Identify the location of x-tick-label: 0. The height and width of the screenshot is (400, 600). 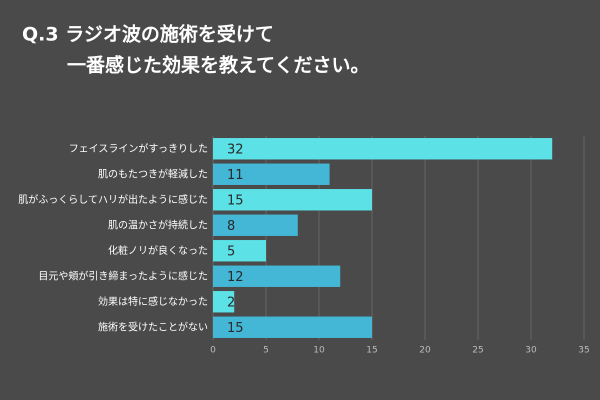
(213, 351).